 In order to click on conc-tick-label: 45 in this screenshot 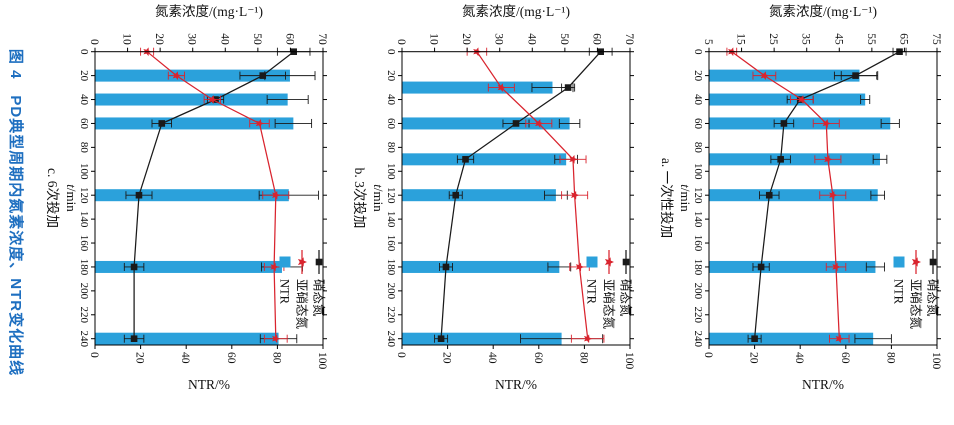, I will do `click(838, 39)`.